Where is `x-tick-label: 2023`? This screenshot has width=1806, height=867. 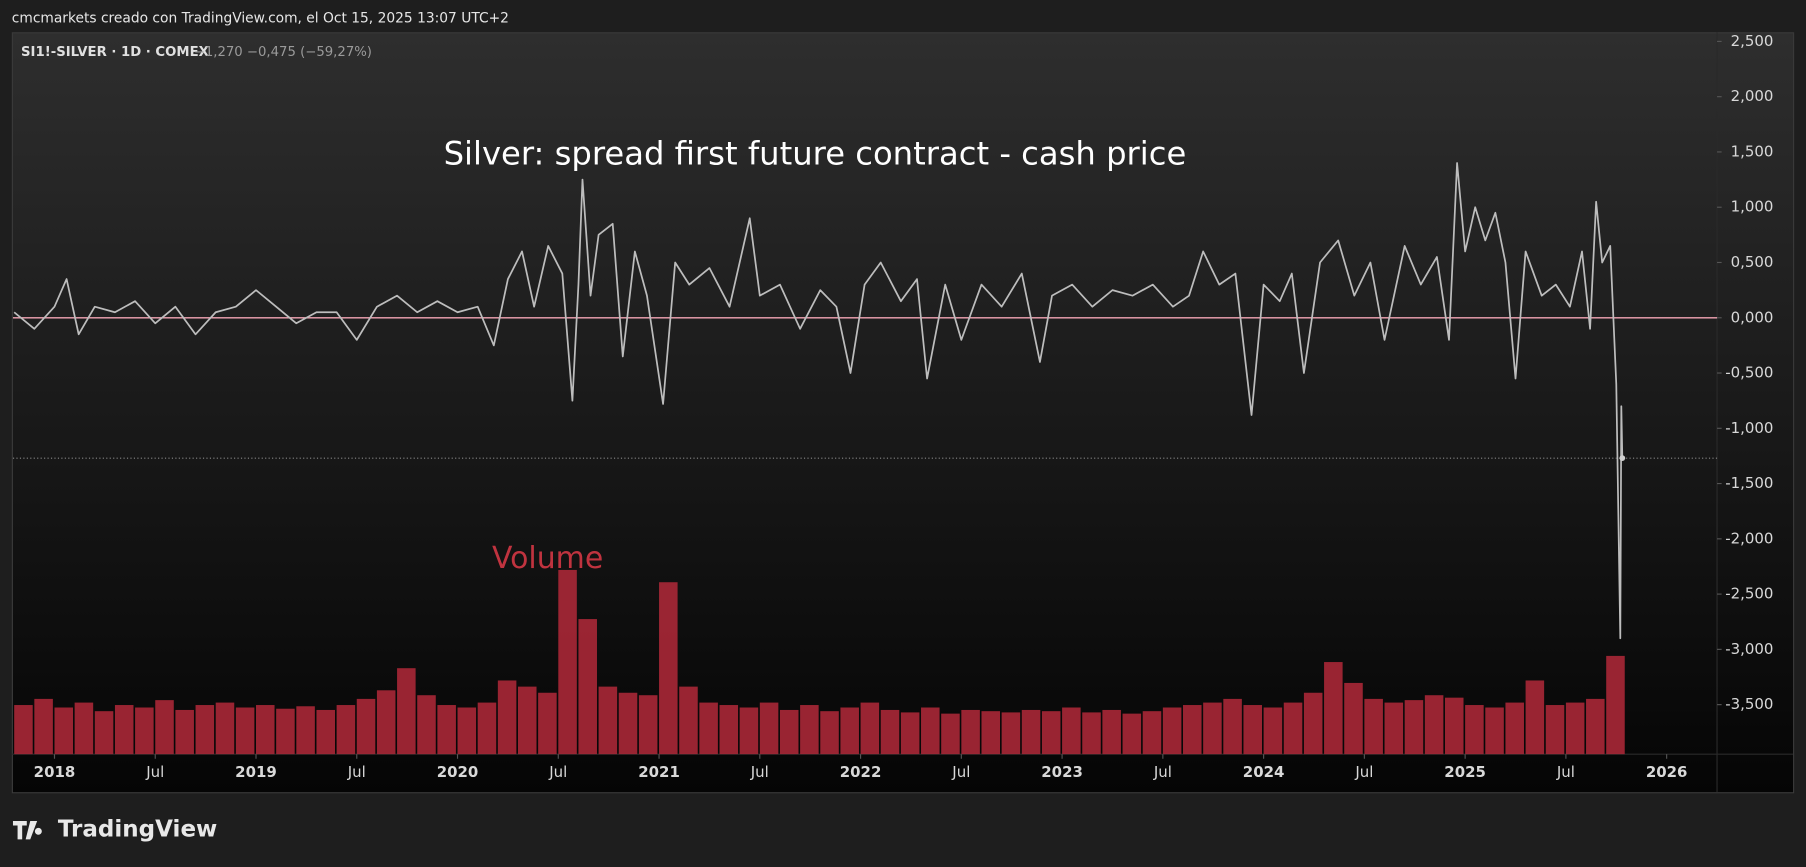 x-tick-label: 2023 is located at coordinates (1062, 772).